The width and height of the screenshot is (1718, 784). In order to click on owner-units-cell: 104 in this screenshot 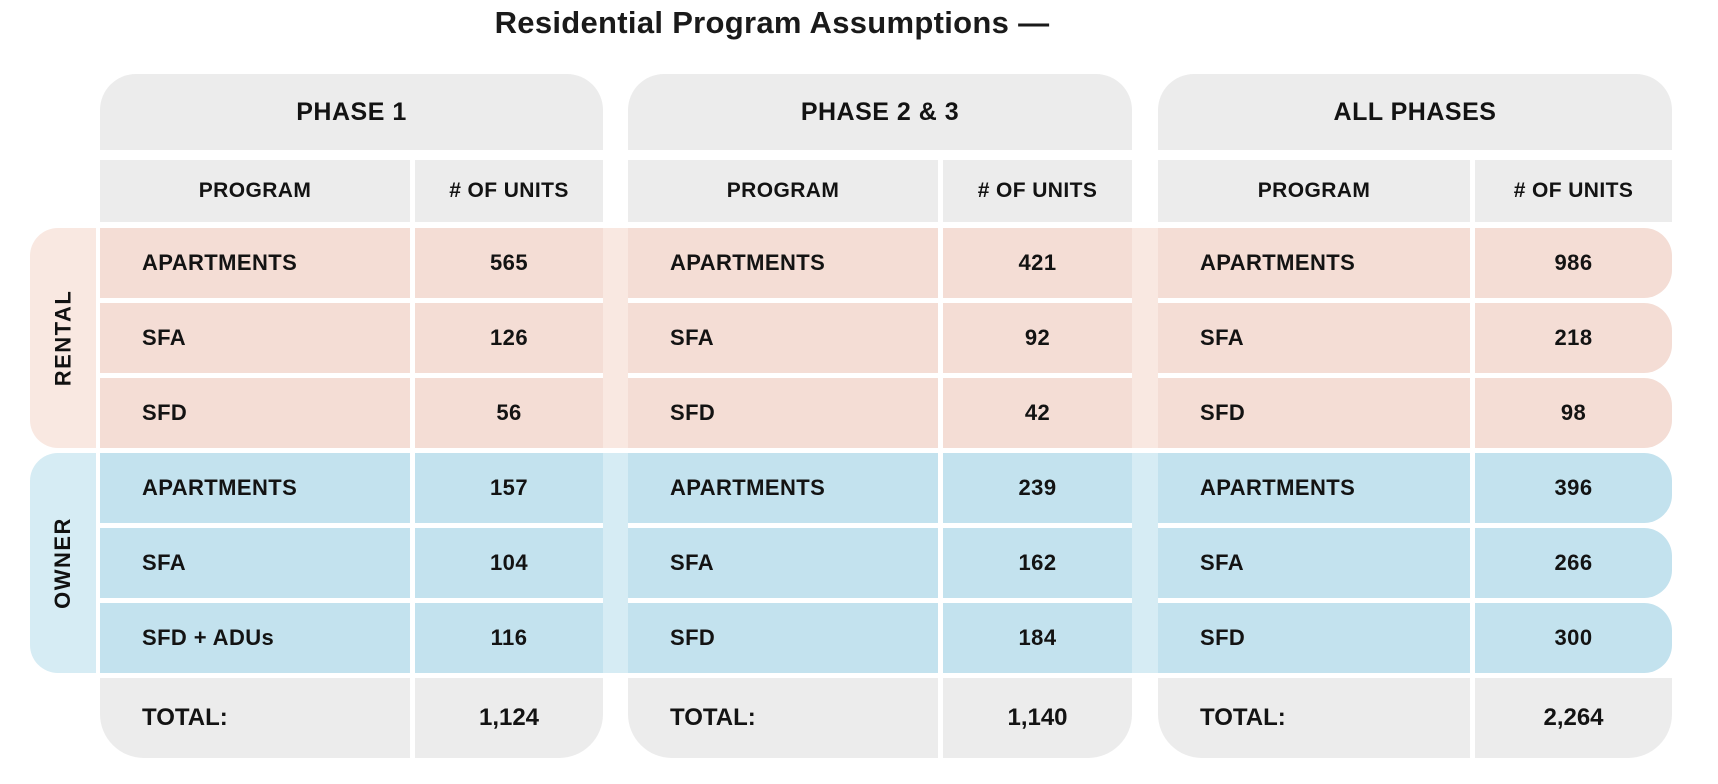, I will do `click(509, 563)`.